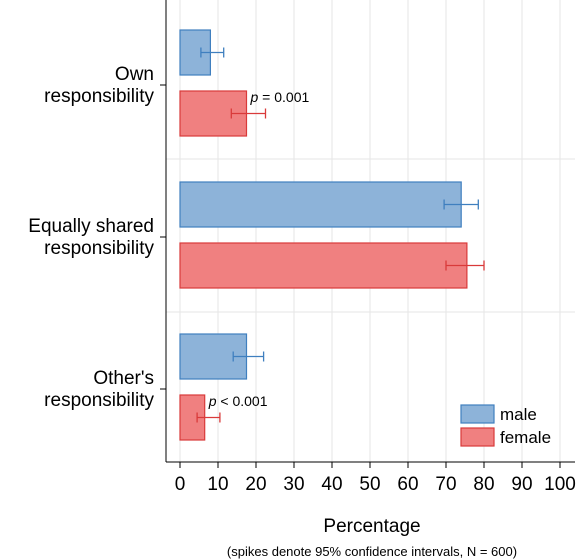 Image resolution: width=583 pixels, height=560 pixels. What do you see at coordinates (518, 414) in the screenshot?
I see `legend-label-male: male` at bounding box center [518, 414].